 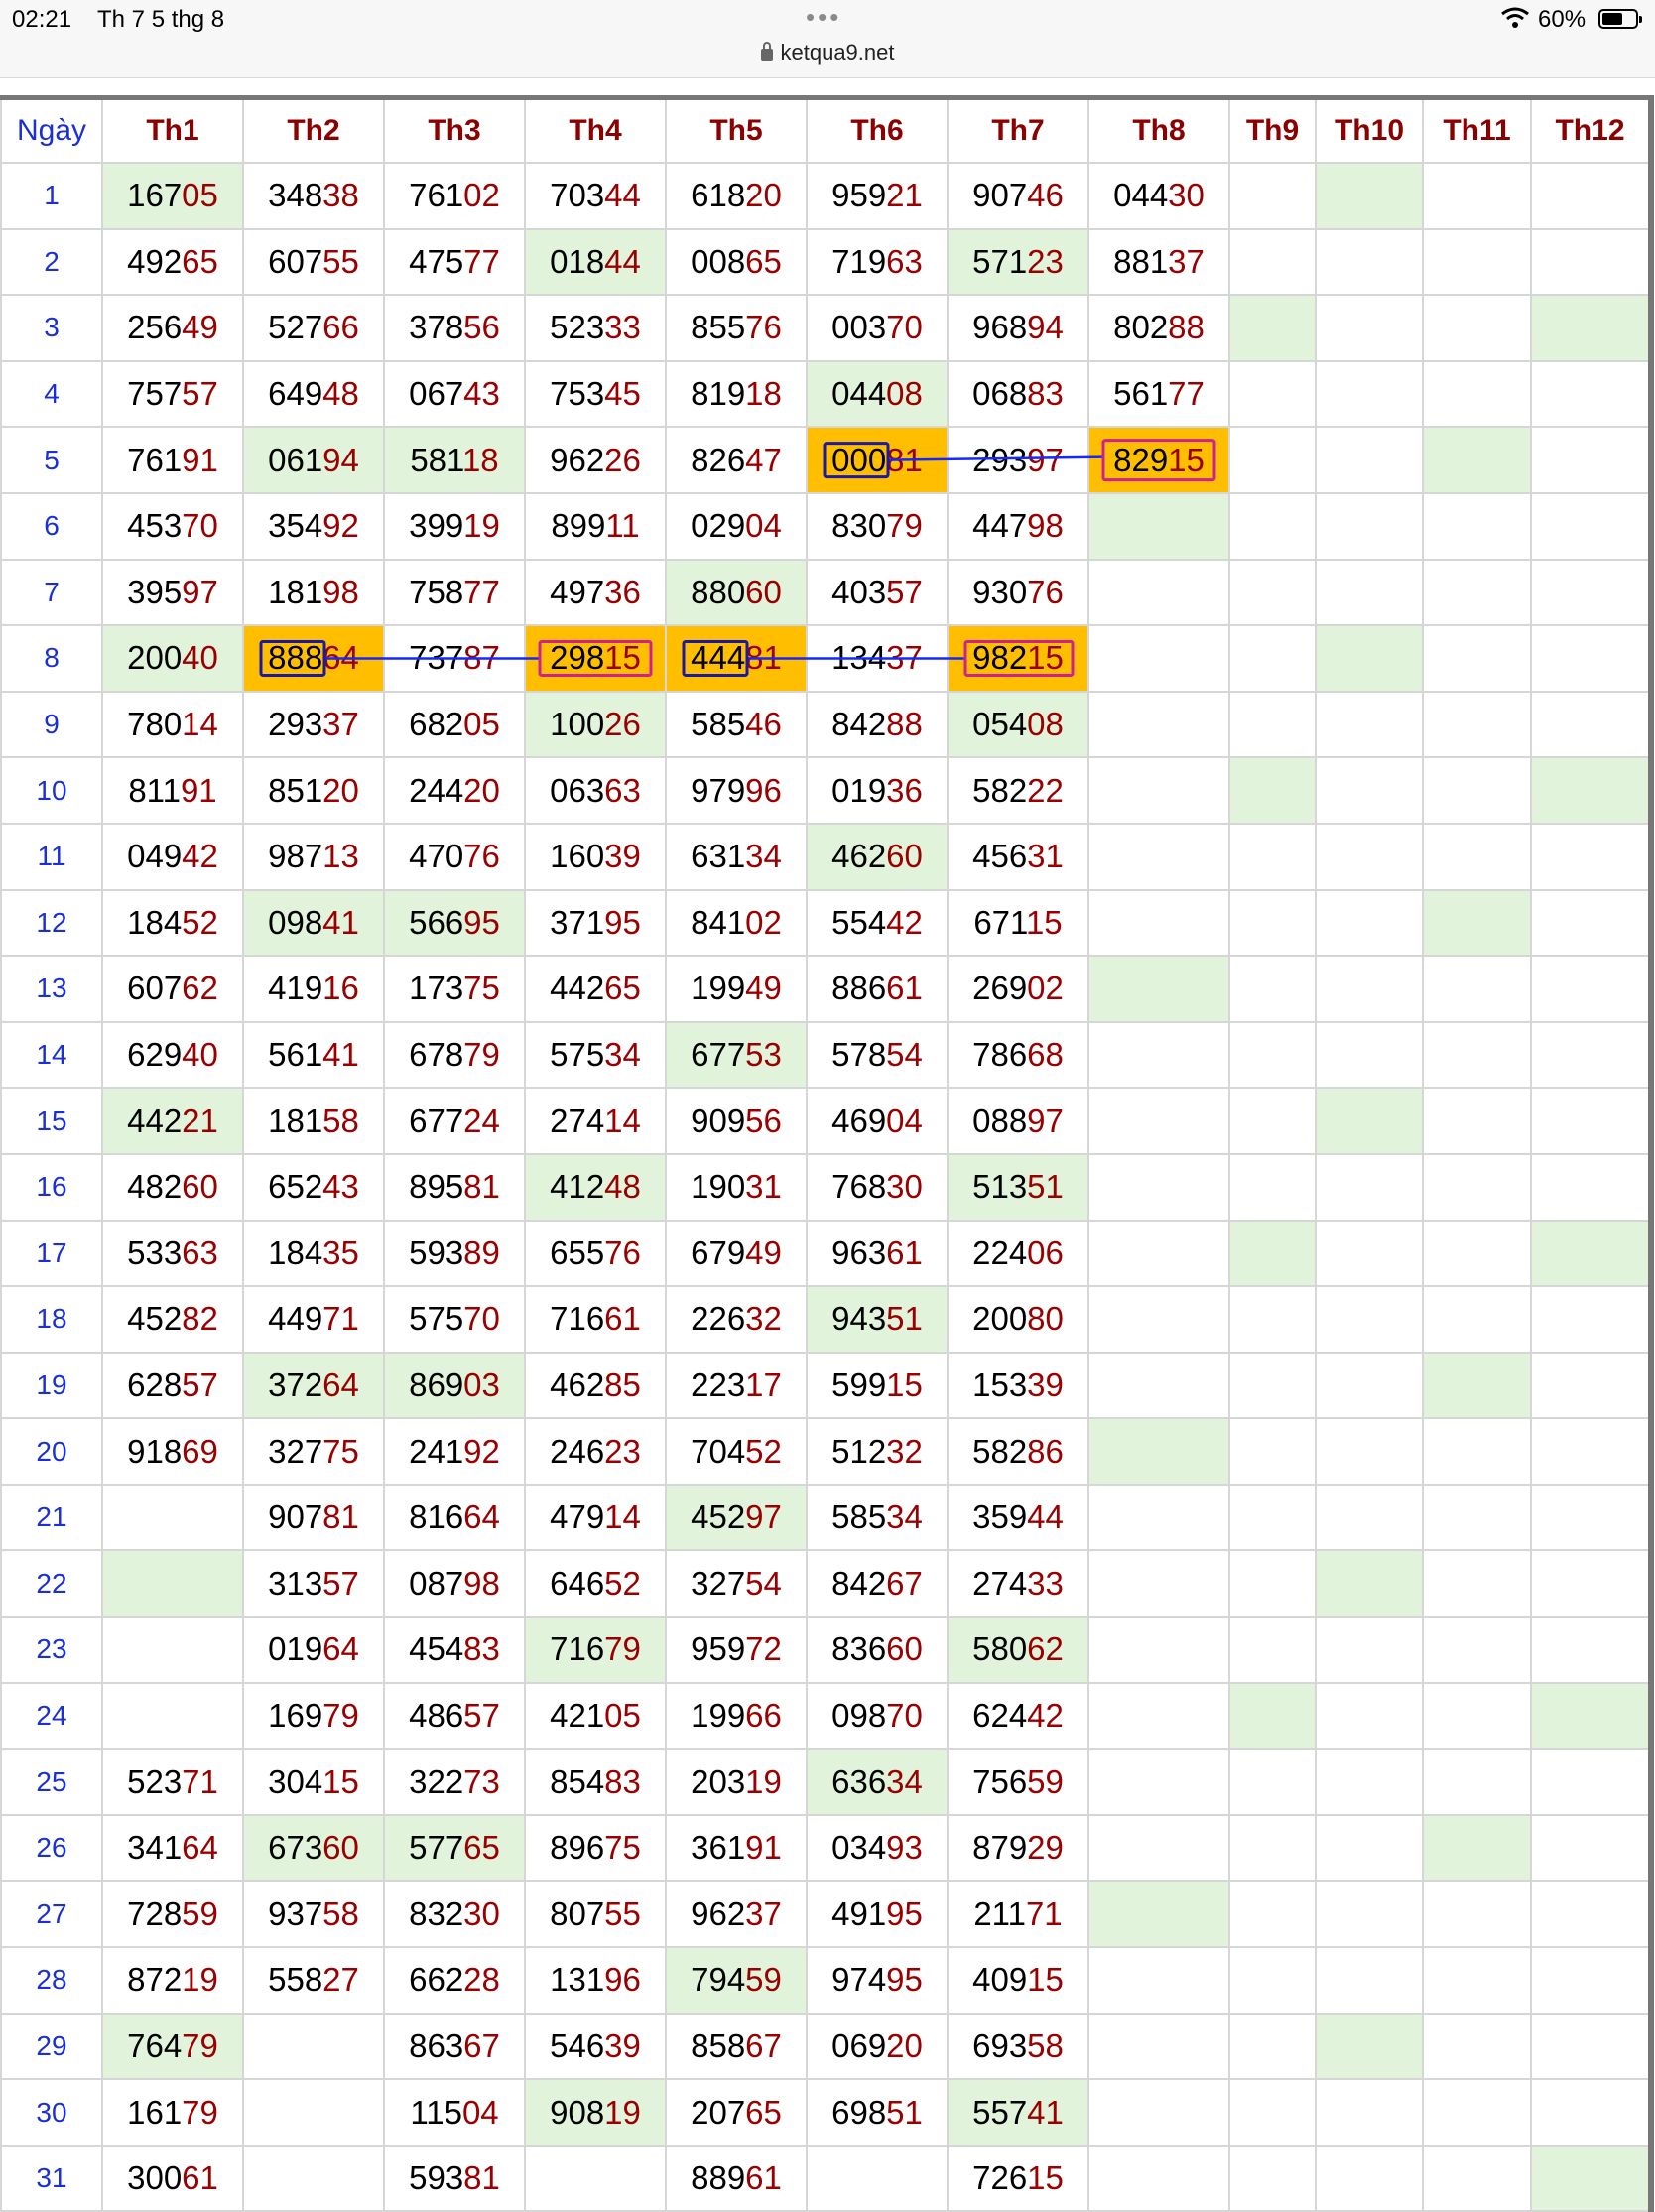 I want to click on result-cell: 83230, so click(x=454, y=1914).